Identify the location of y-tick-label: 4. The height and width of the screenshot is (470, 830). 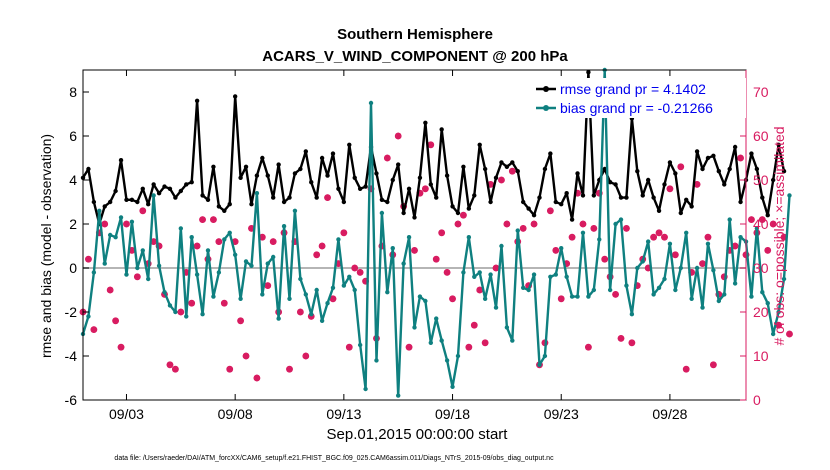
(73, 180).